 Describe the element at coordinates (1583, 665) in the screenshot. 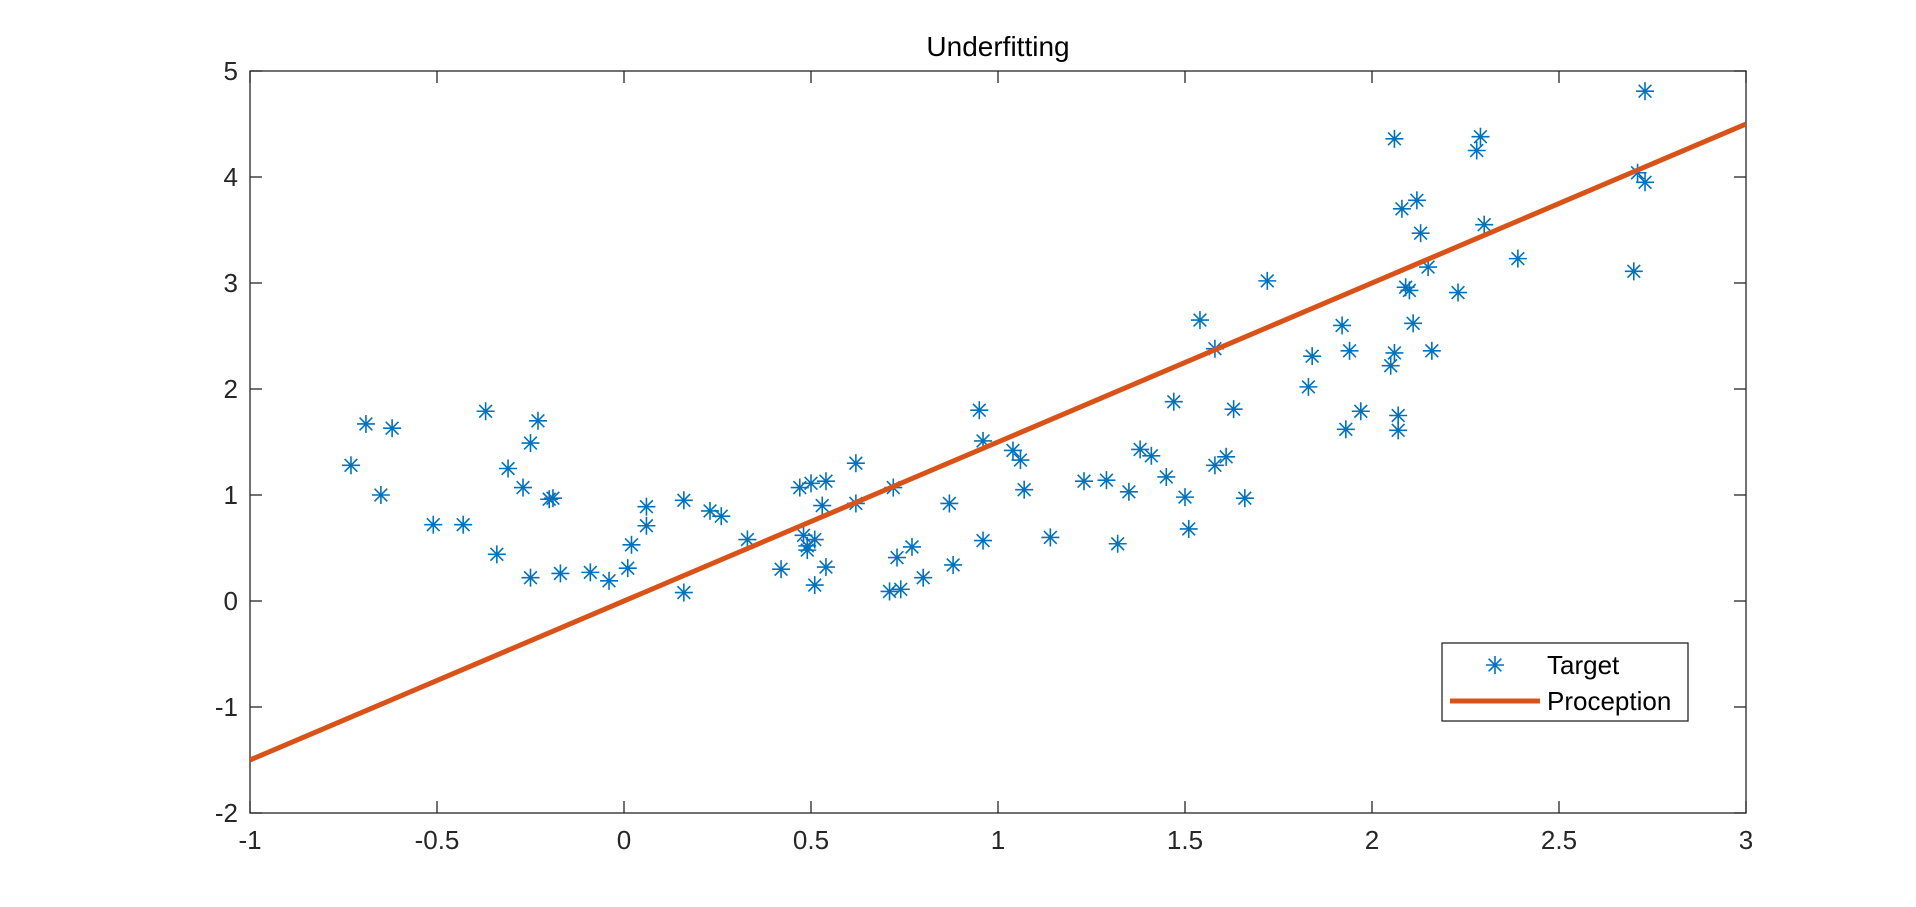

I see `legend-label: Target` at that location.